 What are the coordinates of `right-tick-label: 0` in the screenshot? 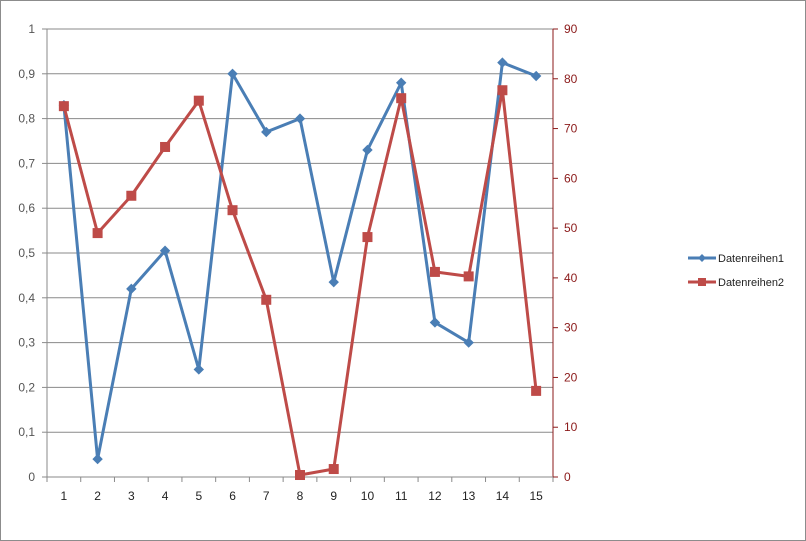 It's located at (567, 477).